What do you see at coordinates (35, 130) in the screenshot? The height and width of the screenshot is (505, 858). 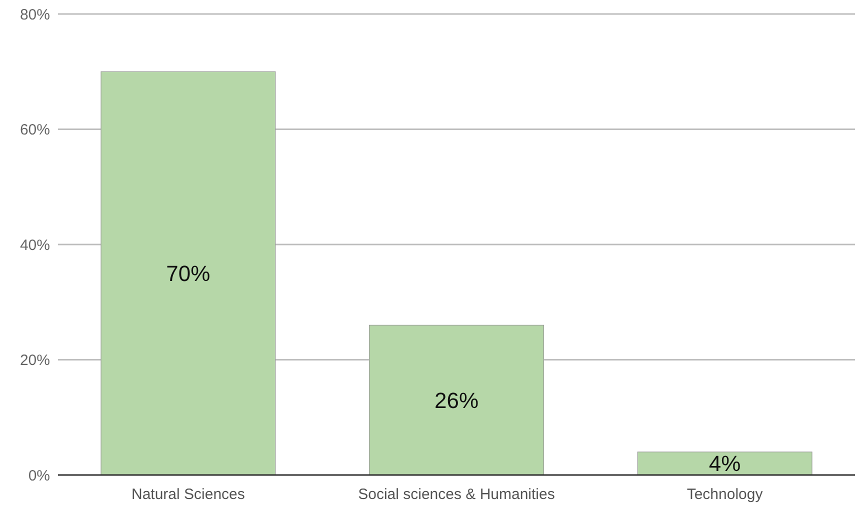 I see `y-tick-label: 60%` at bounding box center [35, 130].